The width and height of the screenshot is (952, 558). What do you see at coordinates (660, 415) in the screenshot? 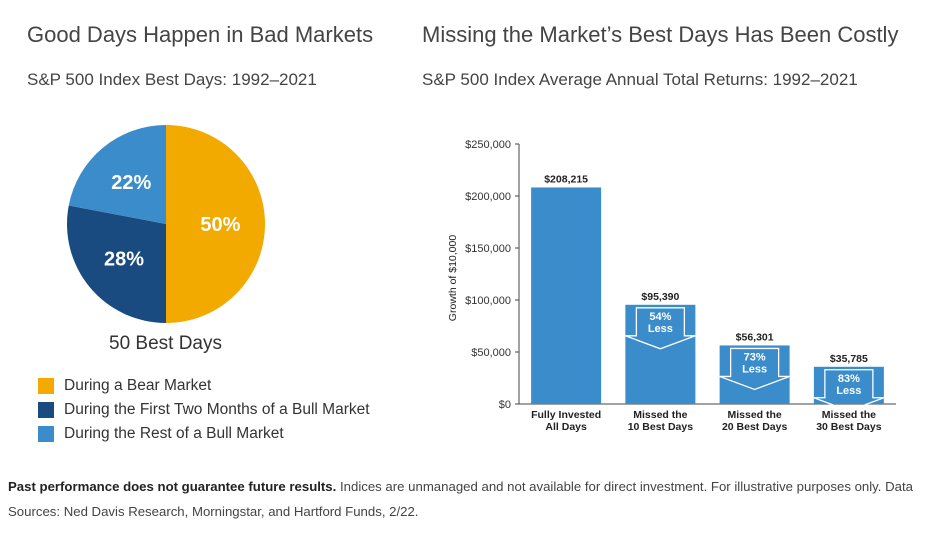
I see `bar-category-label-1-0: Missed the` at bounding box center [660, 415].